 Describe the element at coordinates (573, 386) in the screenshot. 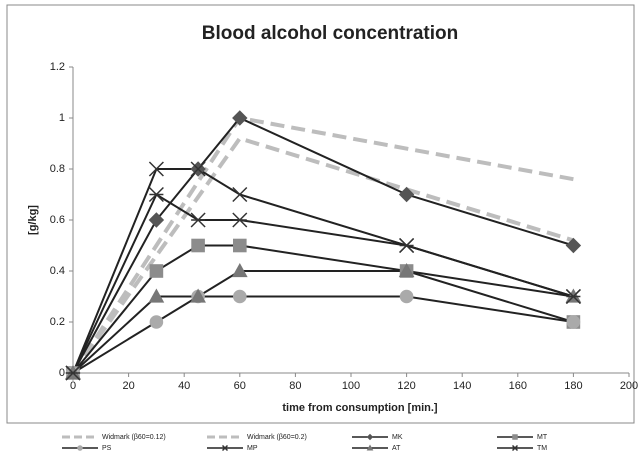

I see `x-tick-label: 180` at that location.